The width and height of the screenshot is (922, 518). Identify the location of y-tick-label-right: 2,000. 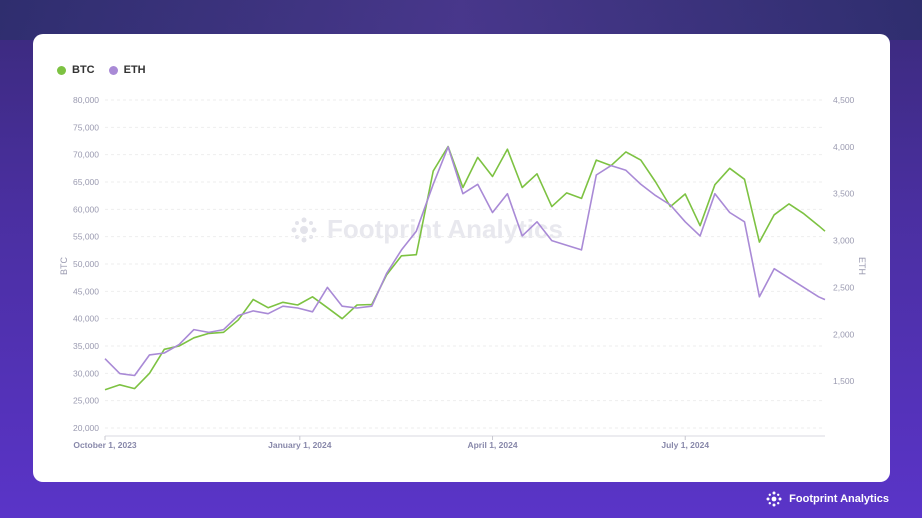
(844, 334).